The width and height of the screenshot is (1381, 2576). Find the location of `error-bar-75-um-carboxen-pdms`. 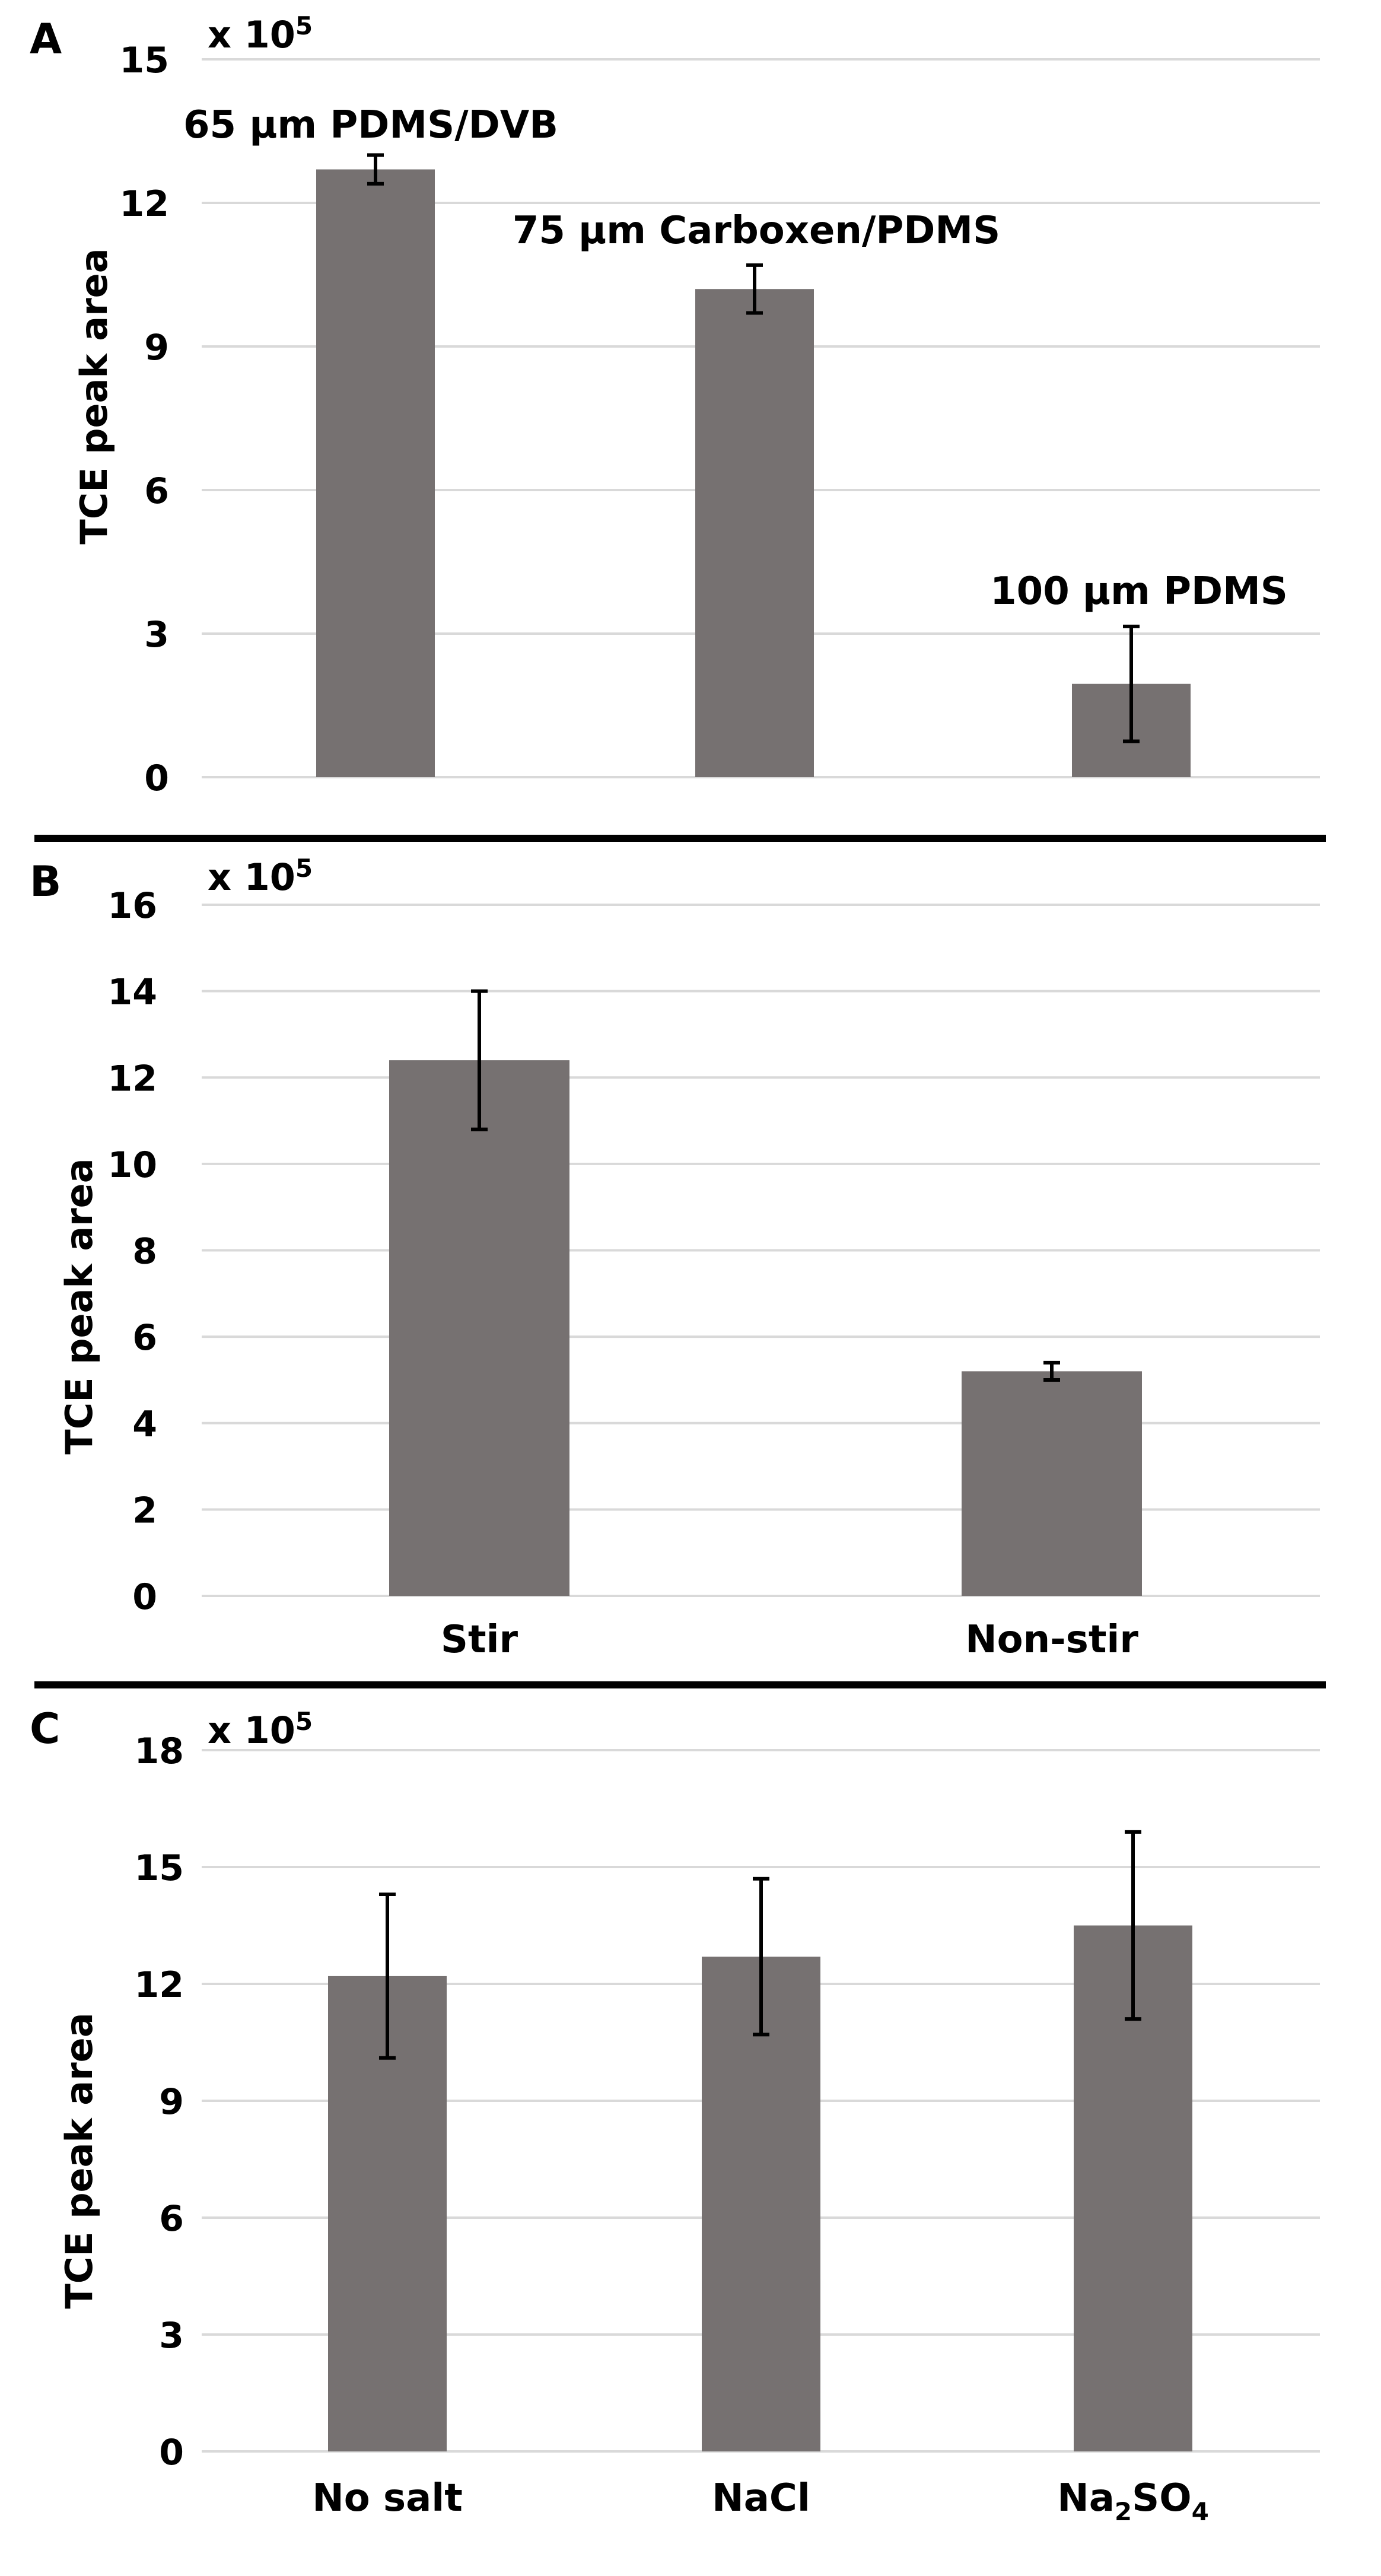

error-bar-75-um-carboxen-pdms is located at coordinates (754, 289).